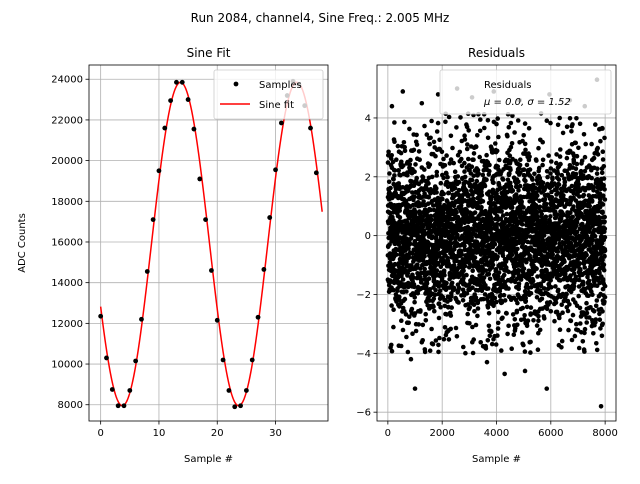  I want to click on y-tick-label: 20000, so click(67, 161).